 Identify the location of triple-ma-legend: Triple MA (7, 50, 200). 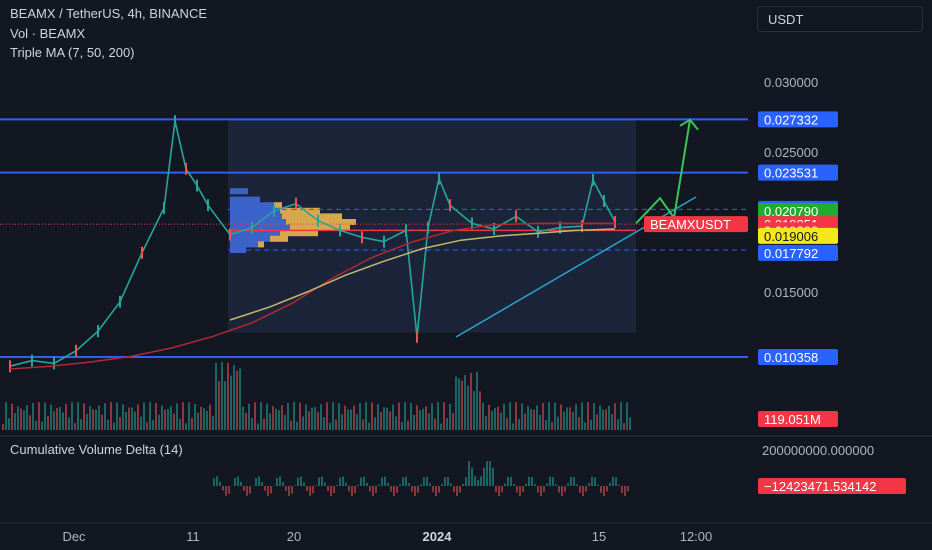
(72, 52).